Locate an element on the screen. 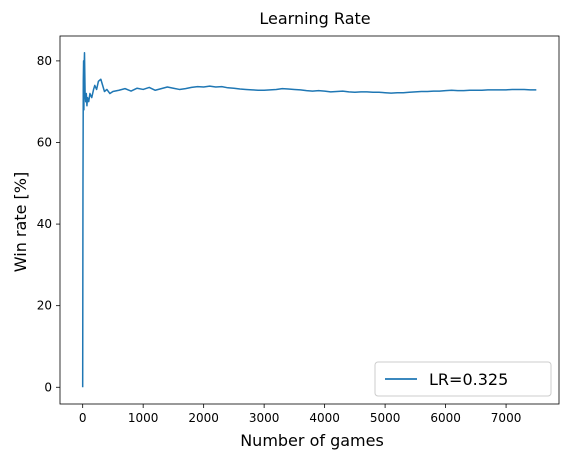 This screenshot has width=569, height=462. legend: LR=0.325 is located at coordinates (463, 379).